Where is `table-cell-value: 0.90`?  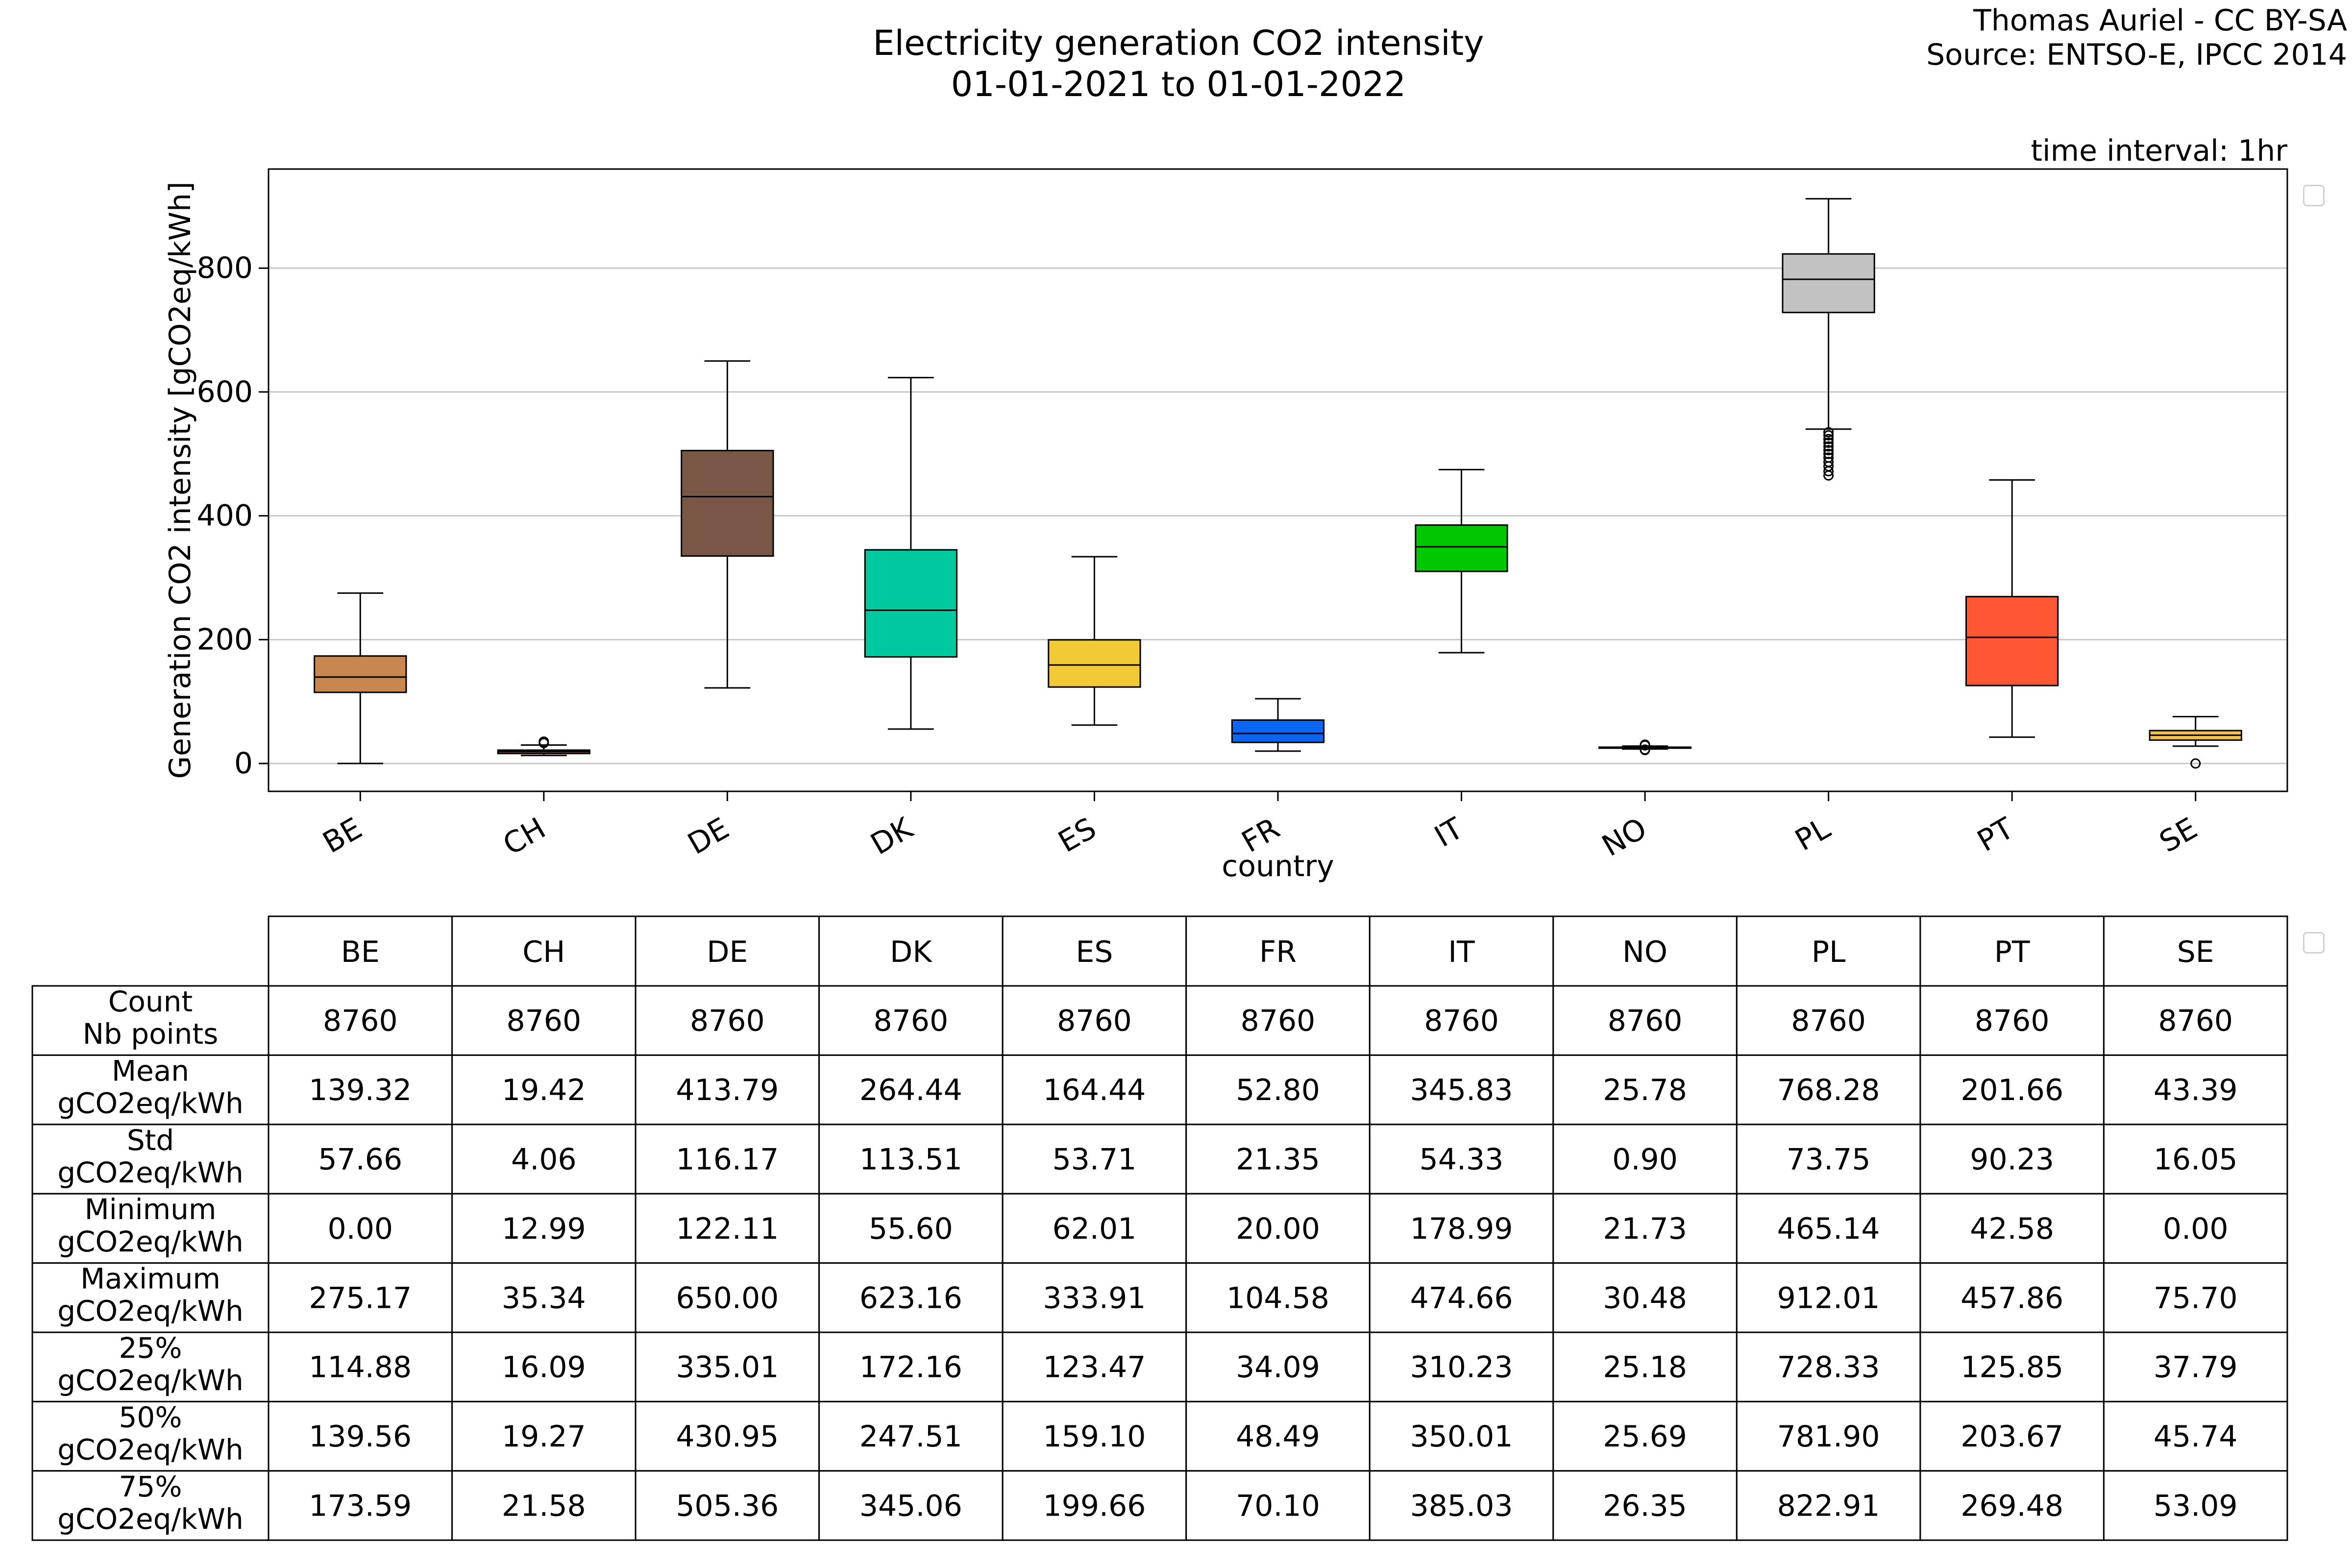
table-cell-value: 0.90 is located at coordinates (1645, 1160).